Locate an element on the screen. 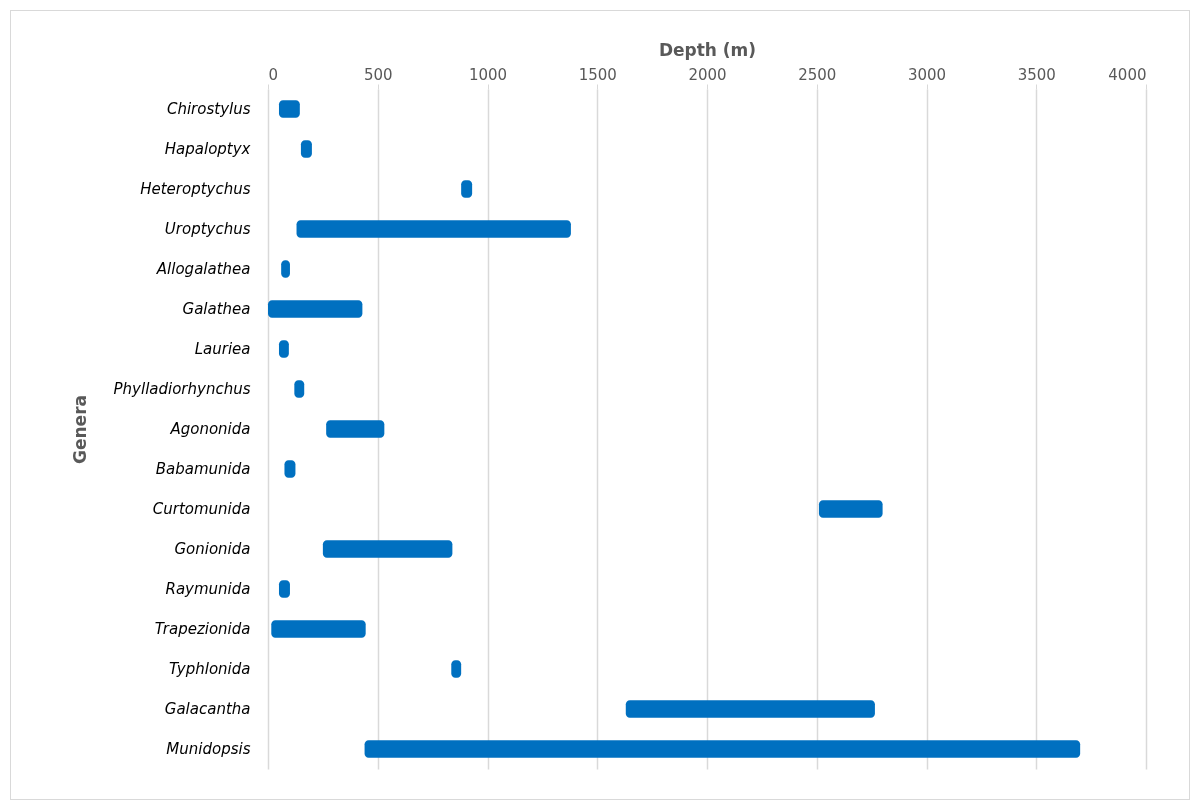 The height and width of the screenshot is (810, 1204). y-tick-label: Gonionida is located at coordinates (212, 549).